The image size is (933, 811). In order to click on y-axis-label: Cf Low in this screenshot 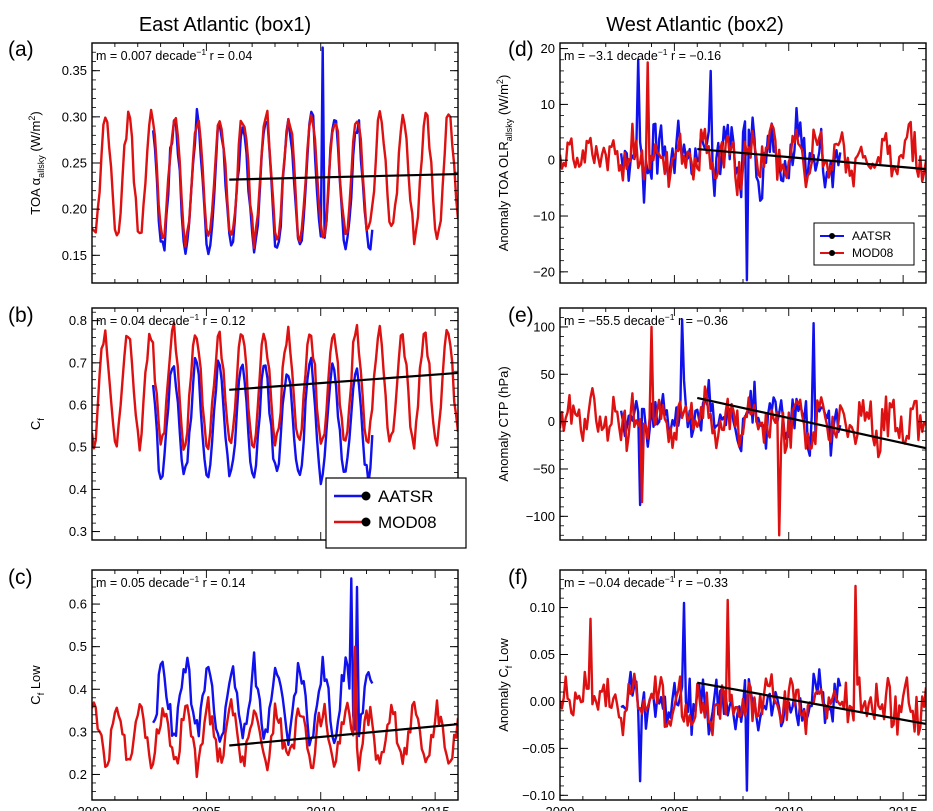, I will do `click(37, 685)`.